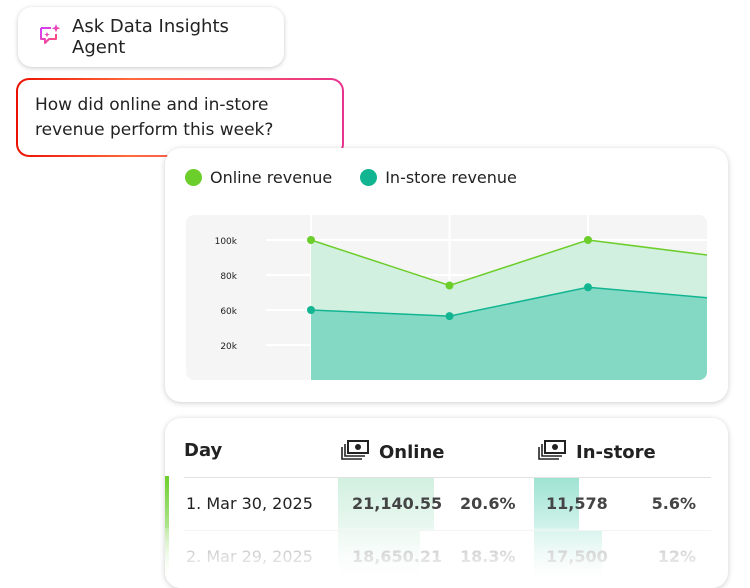  I want to click on header-label: In-store, so click(616, 452).